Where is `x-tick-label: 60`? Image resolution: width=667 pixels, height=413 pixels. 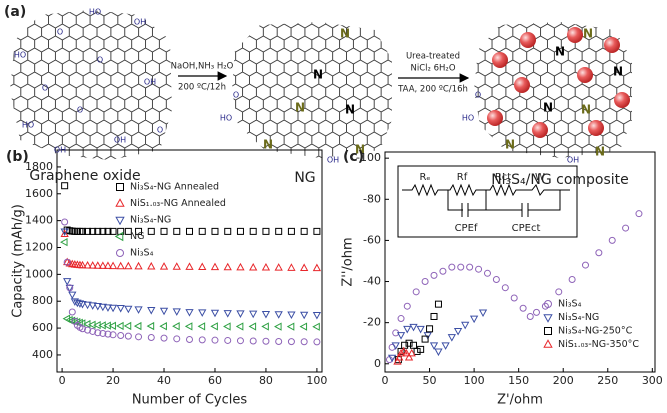 x-tick-label: 60 is located at coordinates (215, 380).